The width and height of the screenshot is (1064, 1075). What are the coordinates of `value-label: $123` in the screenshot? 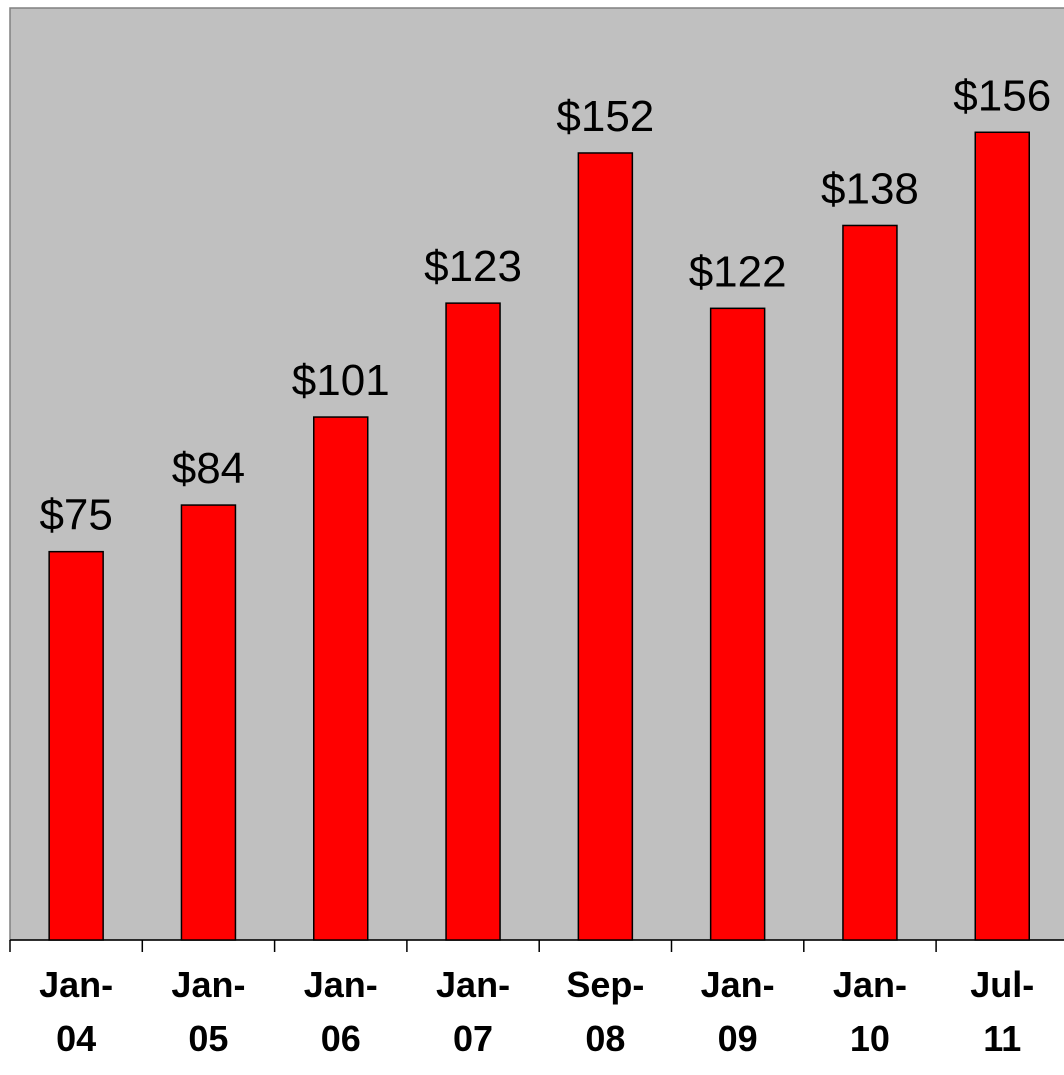 It's located at (473, 266).